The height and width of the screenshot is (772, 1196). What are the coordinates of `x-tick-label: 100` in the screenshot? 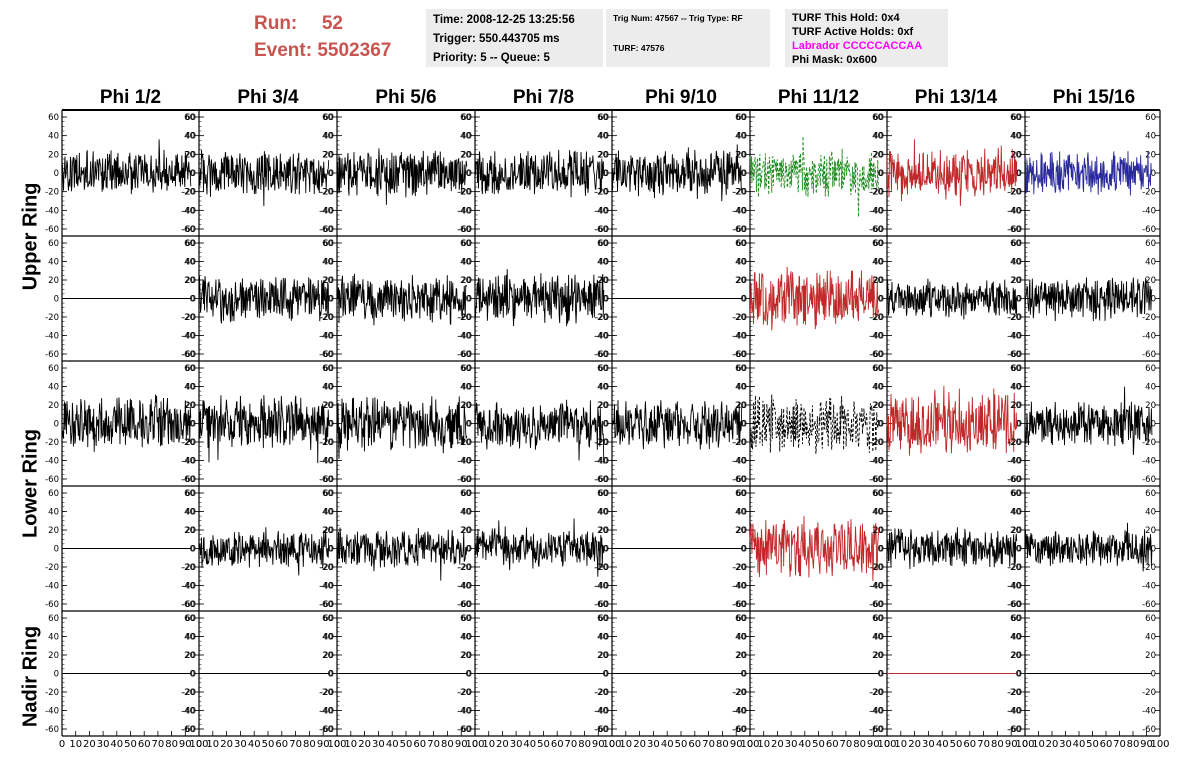 It's located at (198, 744).